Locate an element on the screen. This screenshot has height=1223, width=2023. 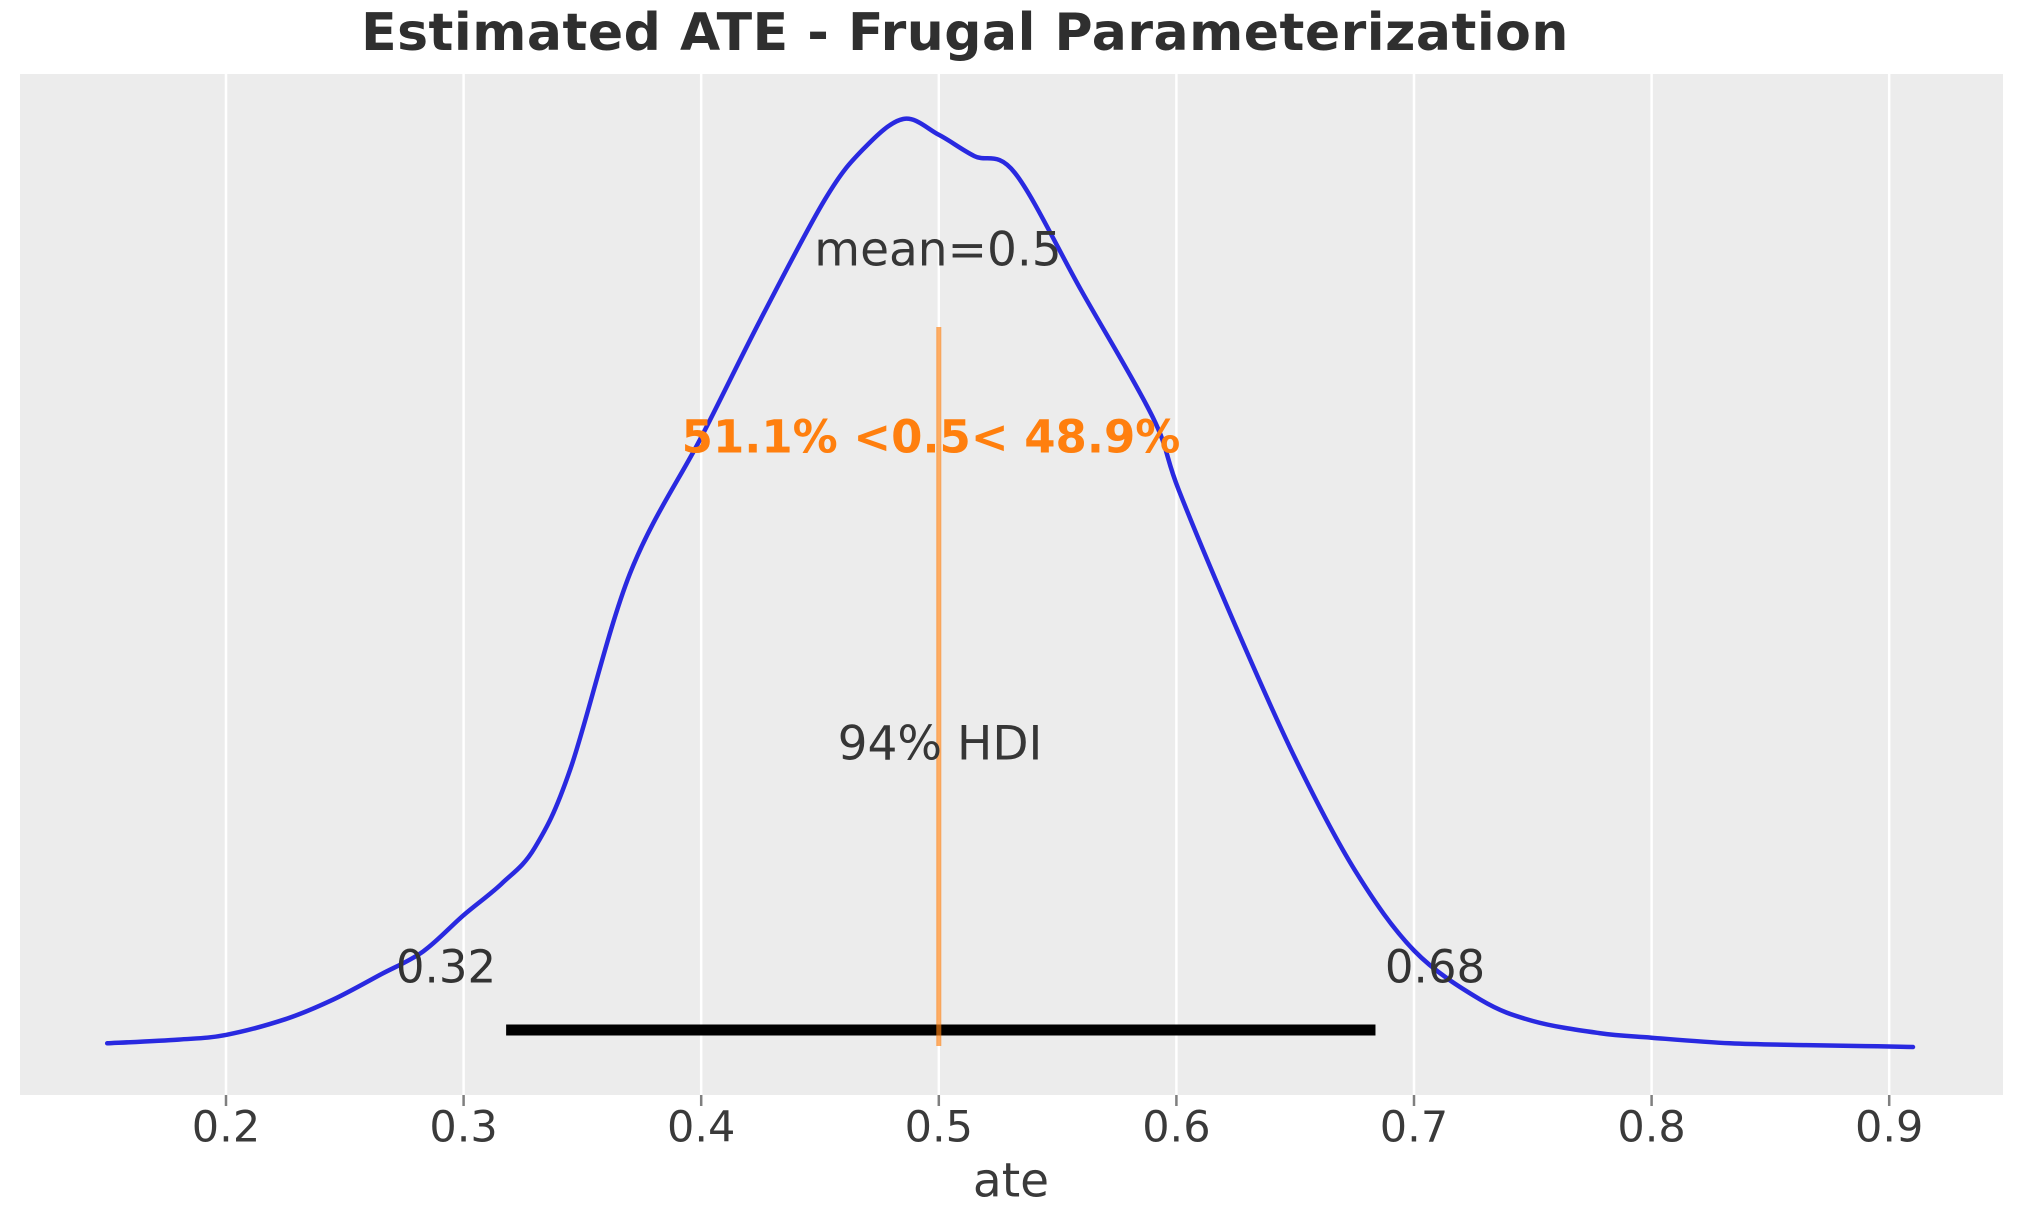
x-tick-label-0.5: 0.5 is located at coordinates (938, 1127).